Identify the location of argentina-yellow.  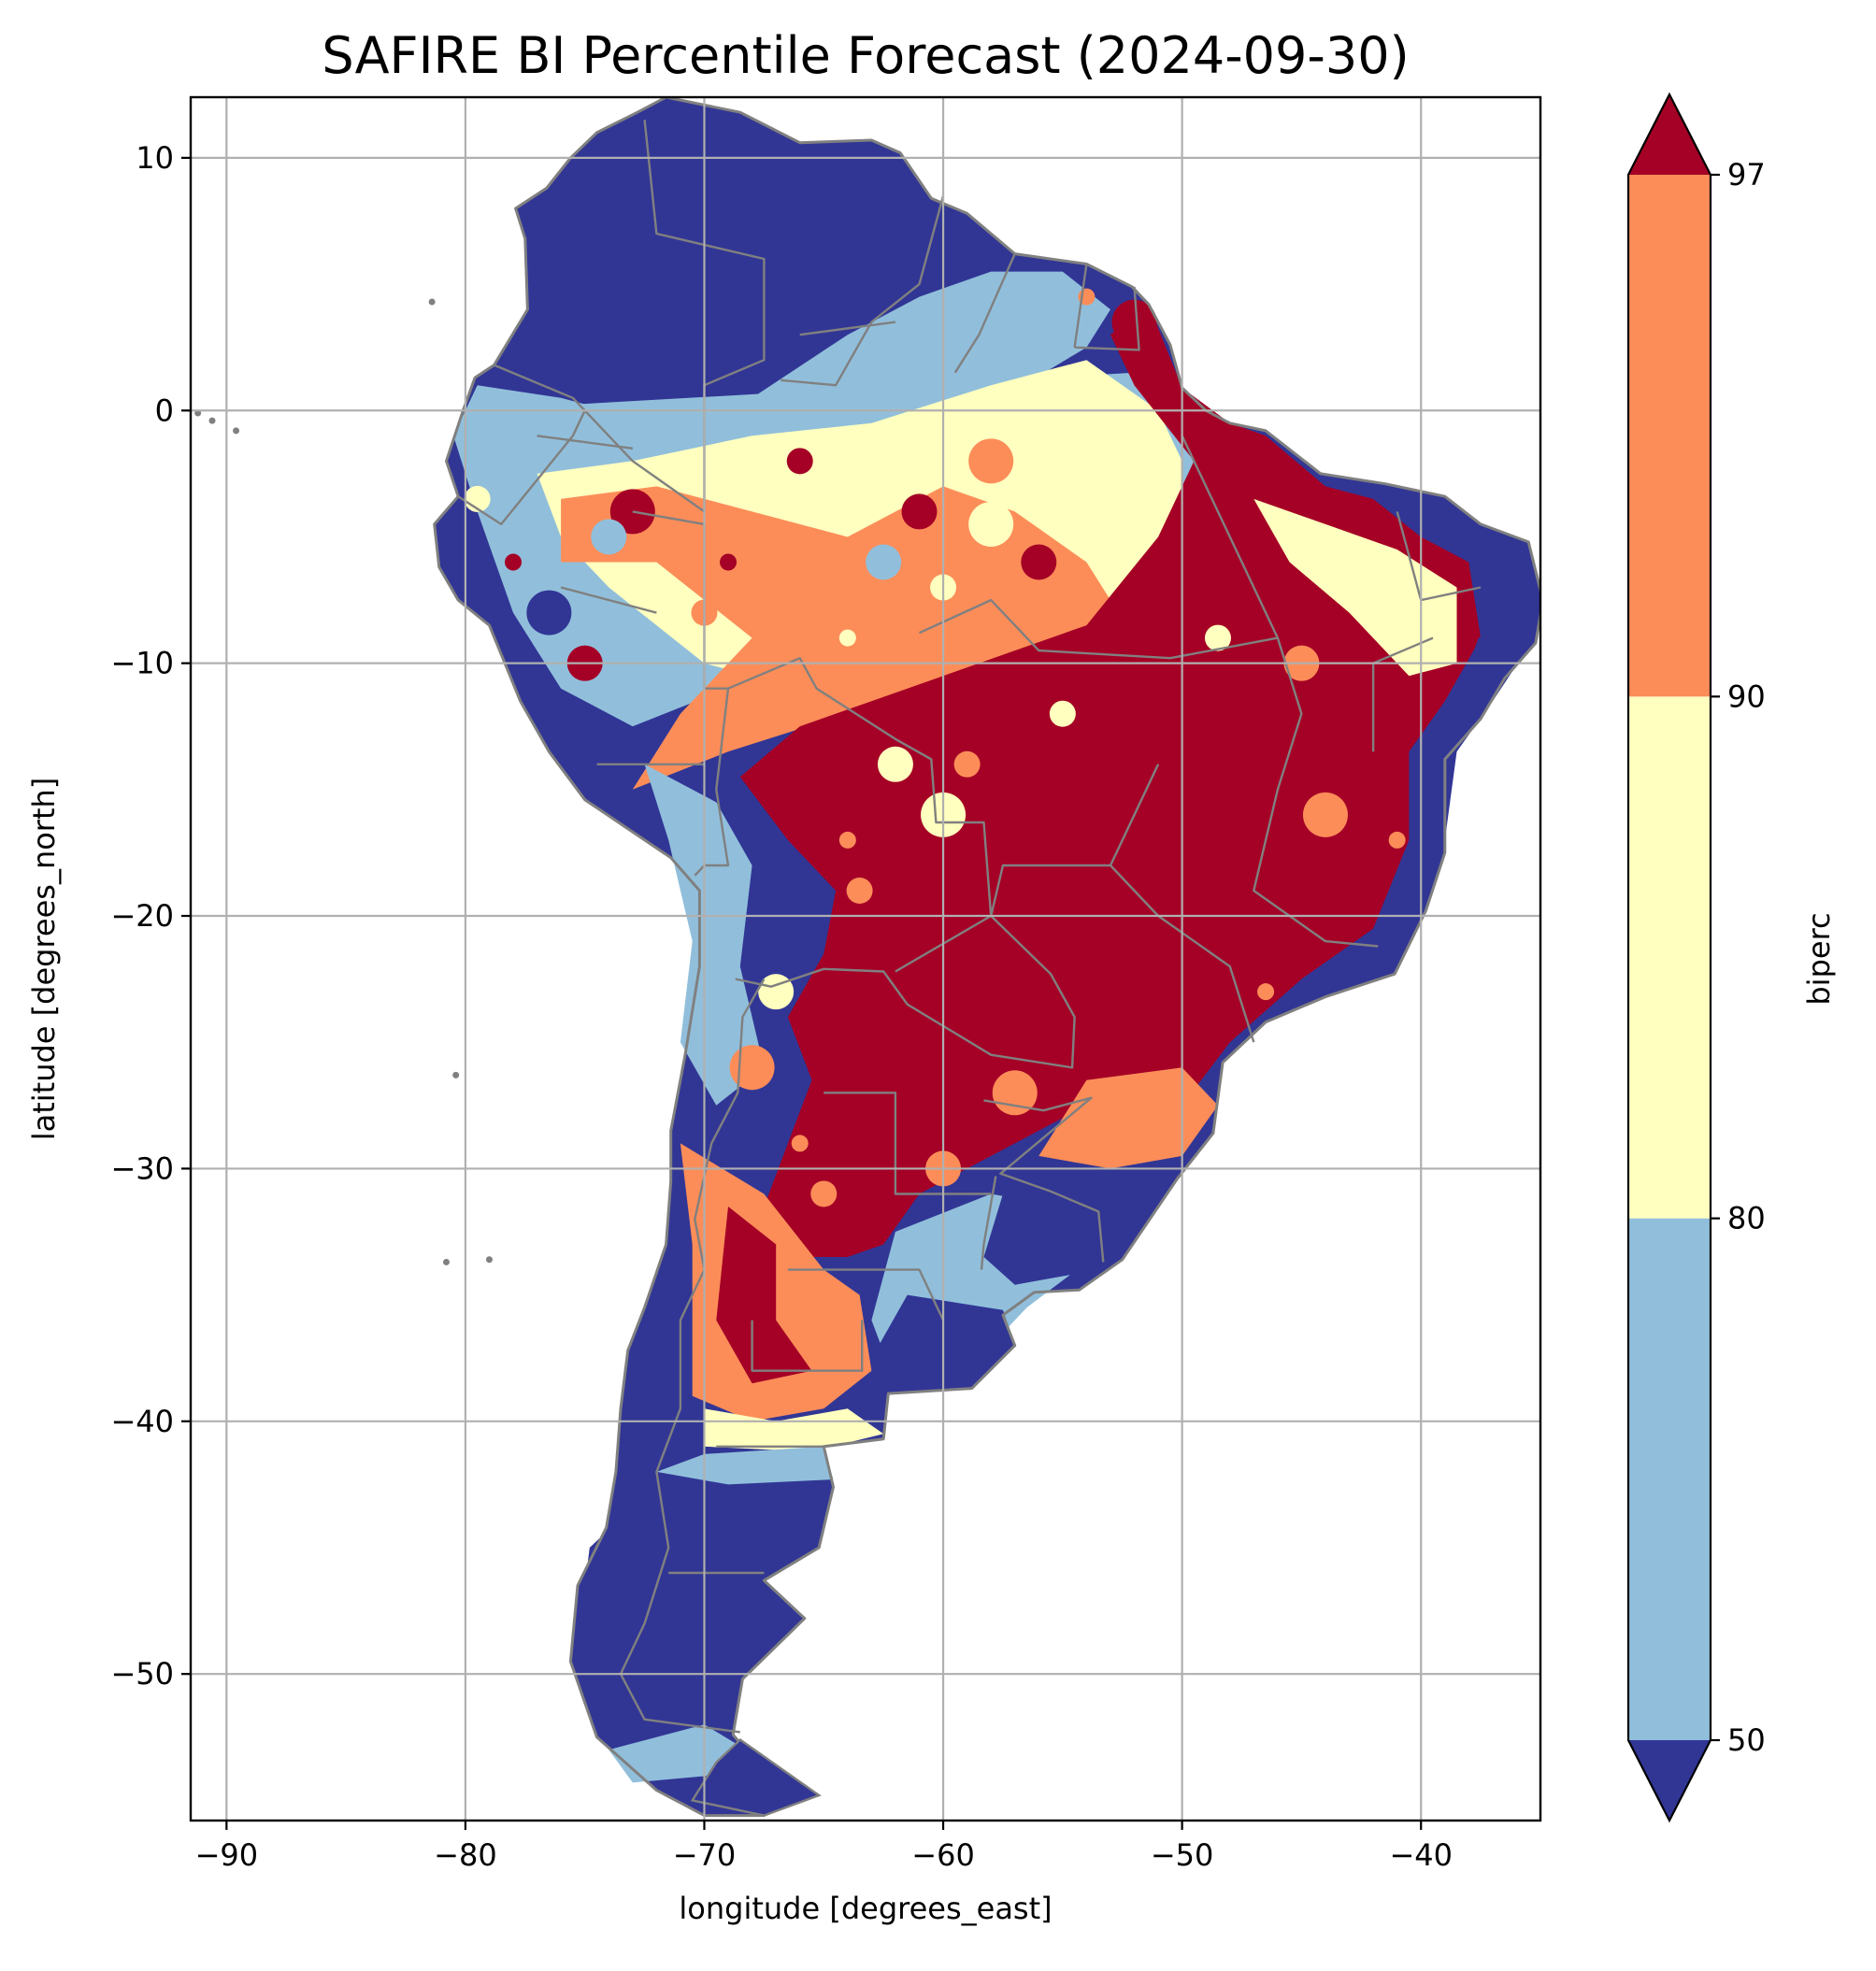
(794, 1430).